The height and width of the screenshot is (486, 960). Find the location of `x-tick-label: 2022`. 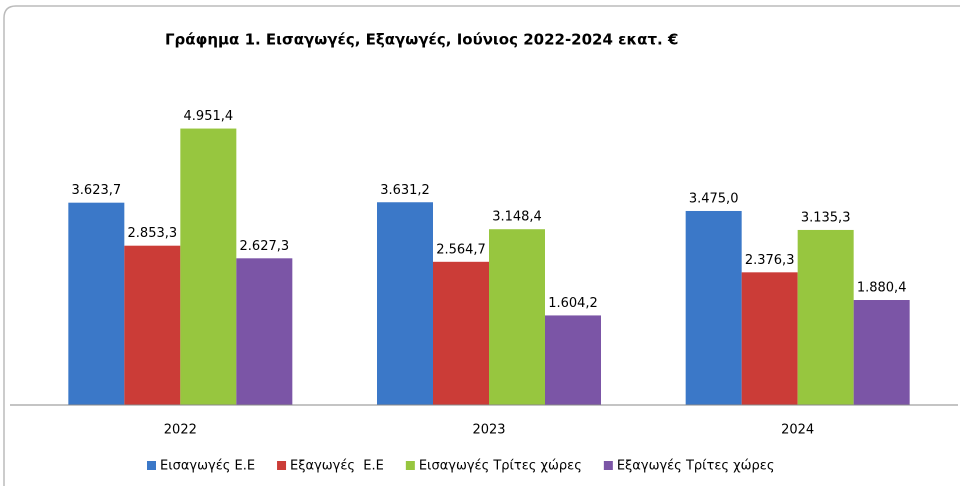

x-tick-label: 2022 is located at coordinates (180, 430).